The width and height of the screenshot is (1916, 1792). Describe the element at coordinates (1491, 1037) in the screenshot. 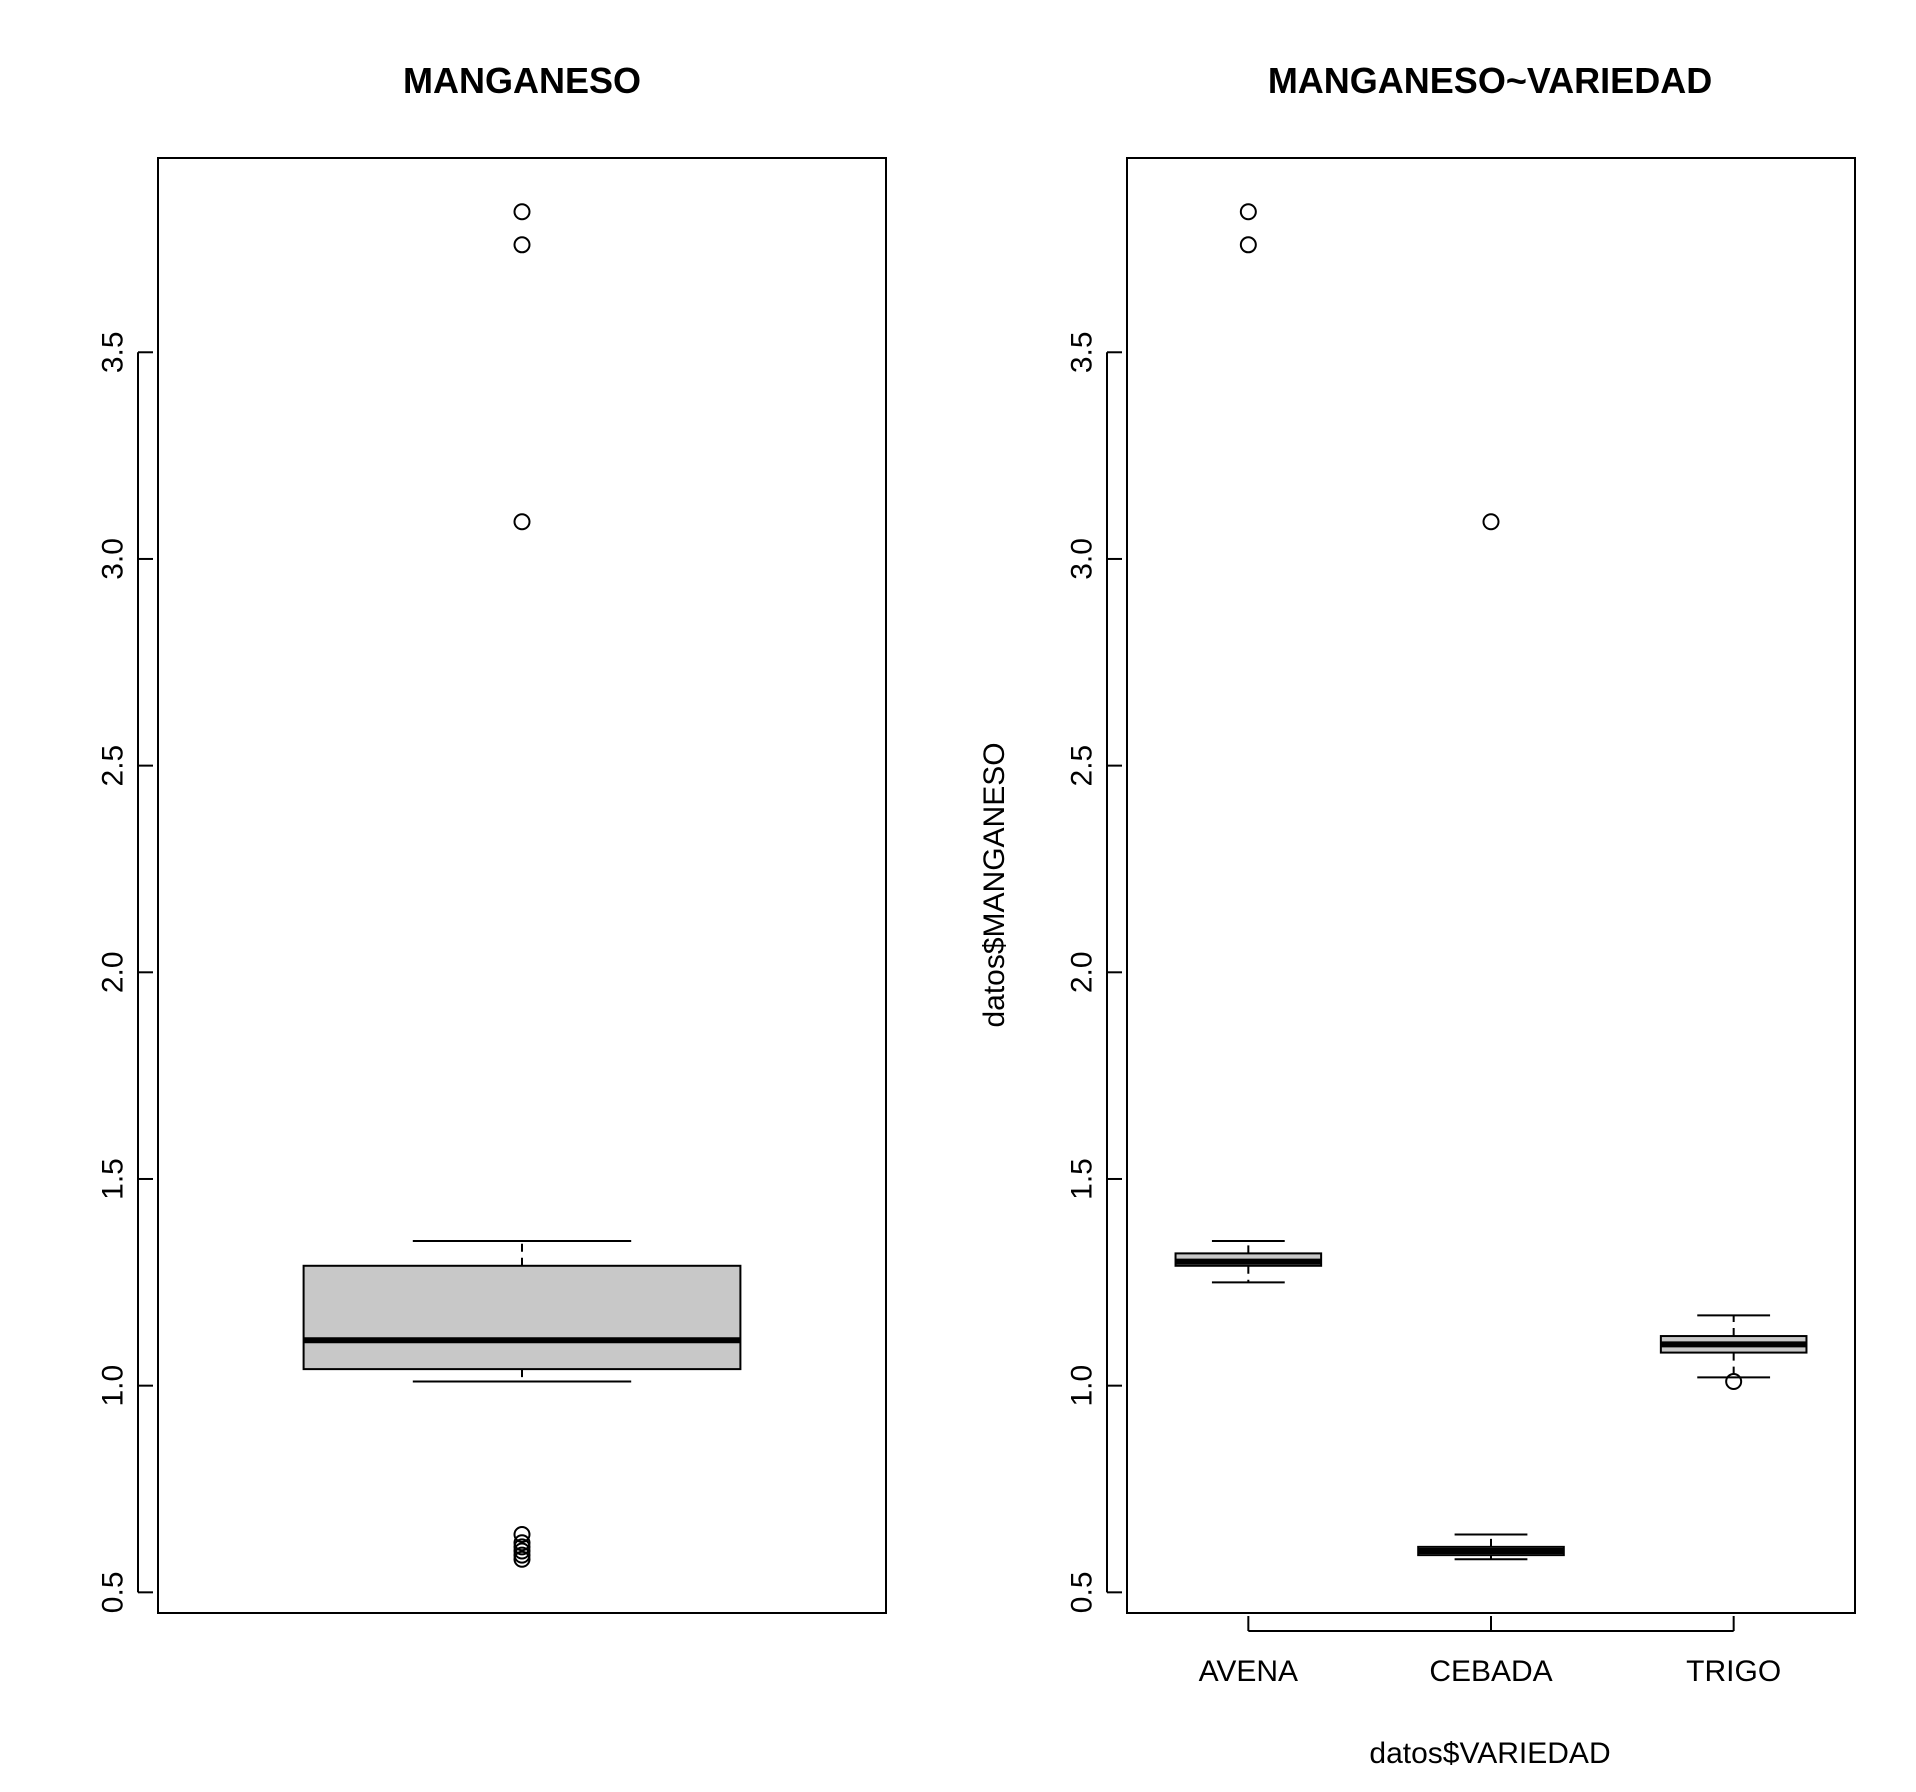

I see `boxplot-cebada` at that location.